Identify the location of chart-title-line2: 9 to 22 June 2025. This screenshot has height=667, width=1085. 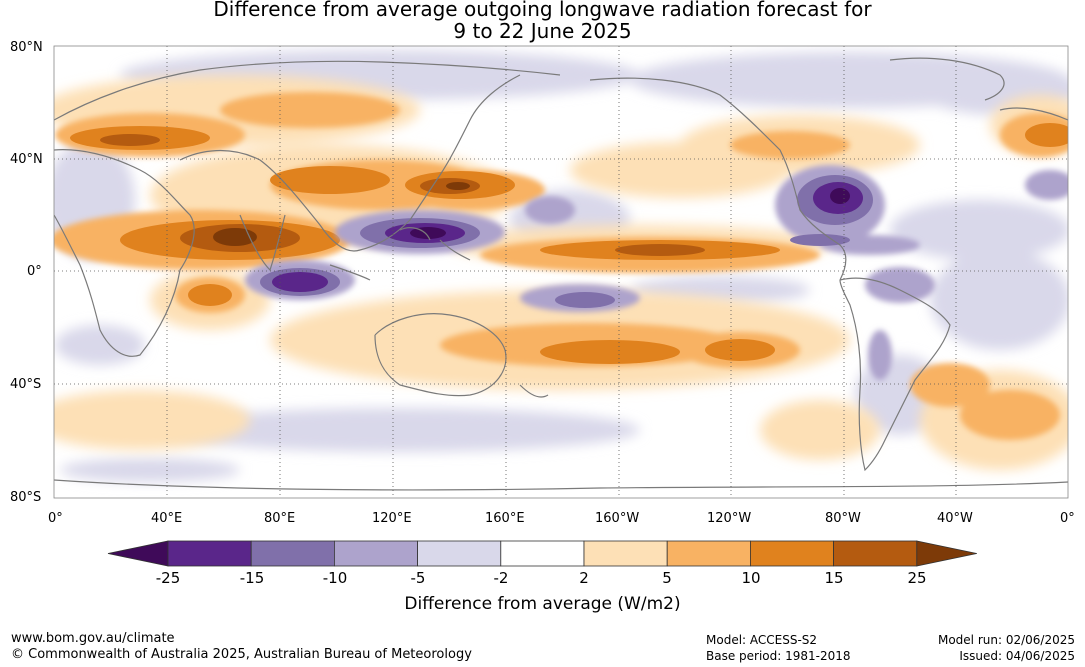
(542, 31).